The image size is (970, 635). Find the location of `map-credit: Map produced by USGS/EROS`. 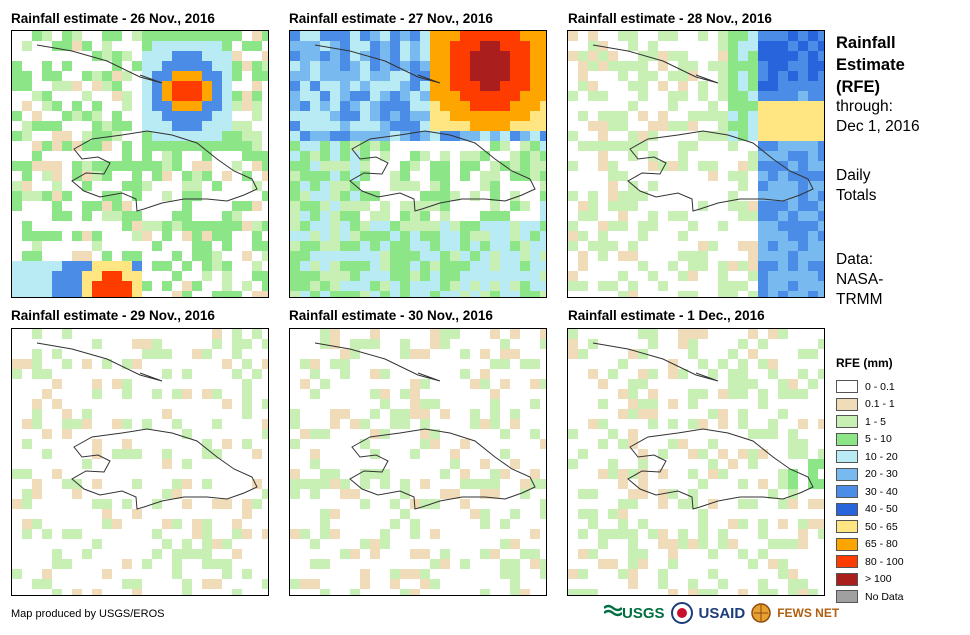

map-credit: Map produced by USGS/EROS is located at coordinates (88, 614).